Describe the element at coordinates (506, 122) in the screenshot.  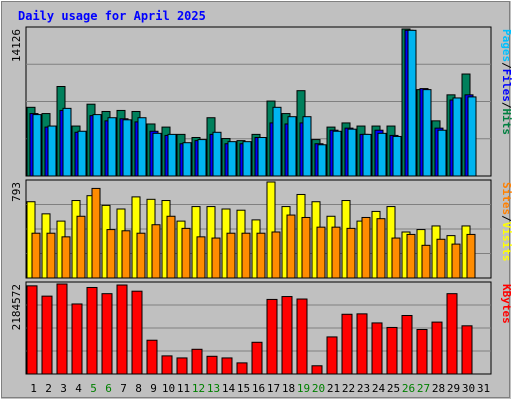
I see `legend-entry: Hits` at that location.